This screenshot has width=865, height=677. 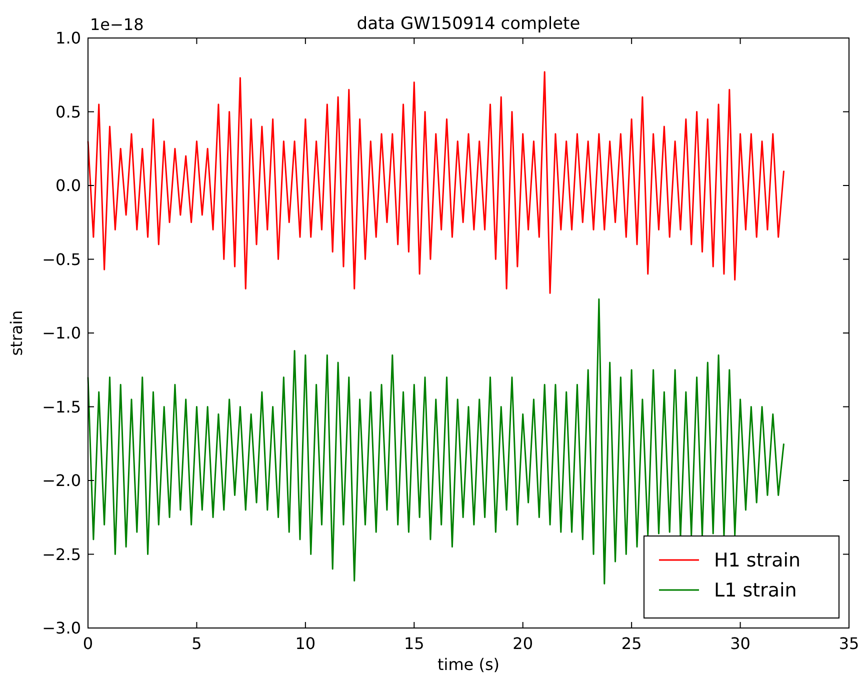 I want to click on x-tick-label: 10, so click(x=305, y=643).